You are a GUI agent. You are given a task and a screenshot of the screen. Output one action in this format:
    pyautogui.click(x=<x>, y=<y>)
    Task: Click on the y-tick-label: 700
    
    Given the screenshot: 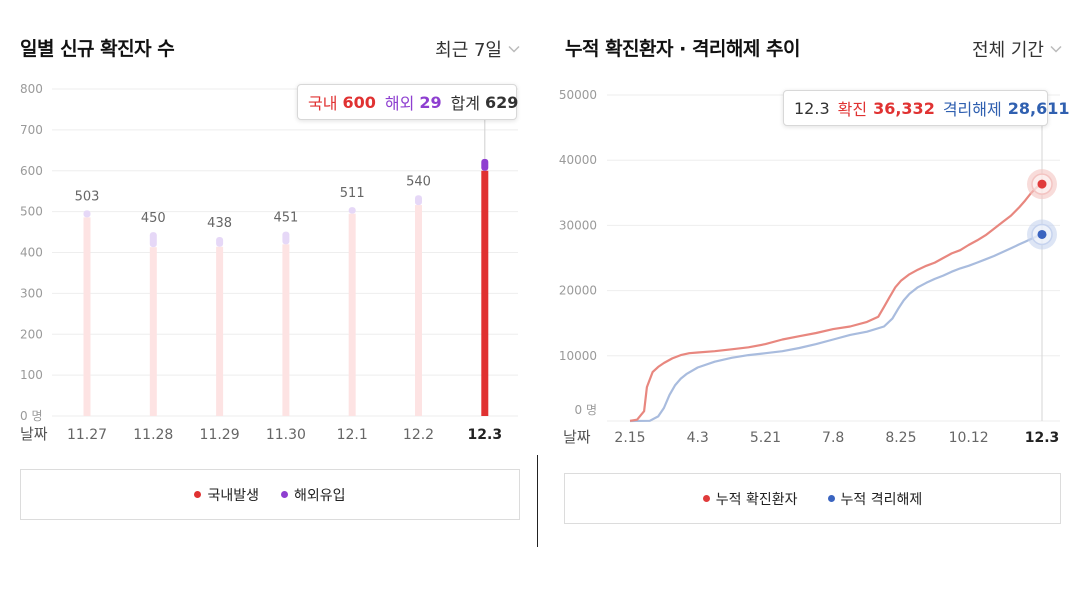 What is the action you would take?
    pyautogui.click(x=31, y=130)
    